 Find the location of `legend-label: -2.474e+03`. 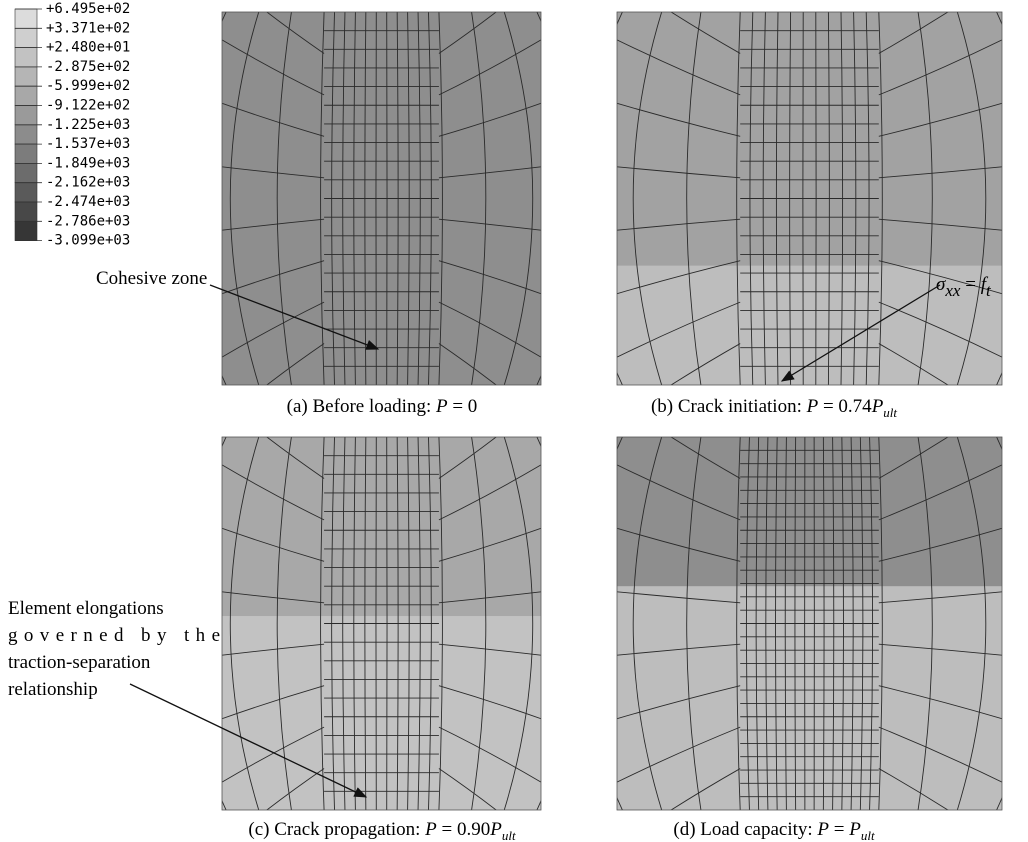

legend-label: -2.474e+03 is located at coordinates (88, 202).